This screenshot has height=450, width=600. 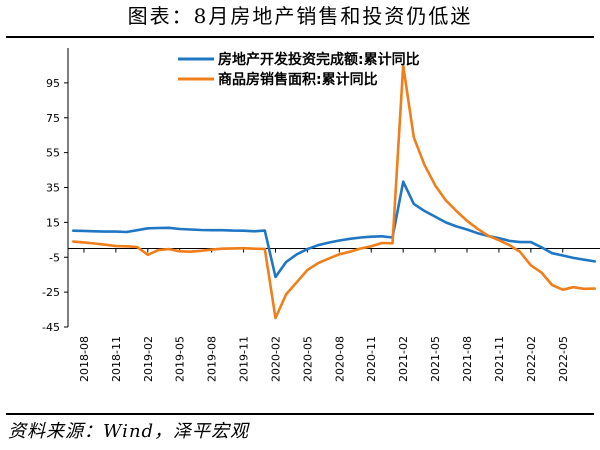 What do you see at coordinates (148, 359) in the screenshot?
I see `x-tick-label: 2019-02` at bounding box center [148, 359].